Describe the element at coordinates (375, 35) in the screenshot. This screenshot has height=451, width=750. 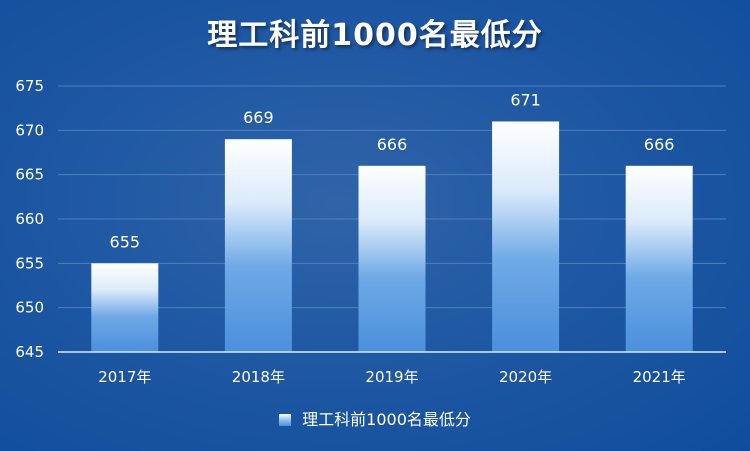
I see `chart-title: 理工科前1000名最低分` at that location.